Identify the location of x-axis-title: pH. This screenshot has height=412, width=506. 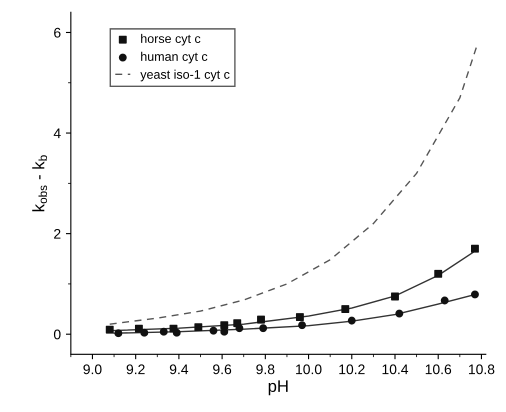
(278, 388).